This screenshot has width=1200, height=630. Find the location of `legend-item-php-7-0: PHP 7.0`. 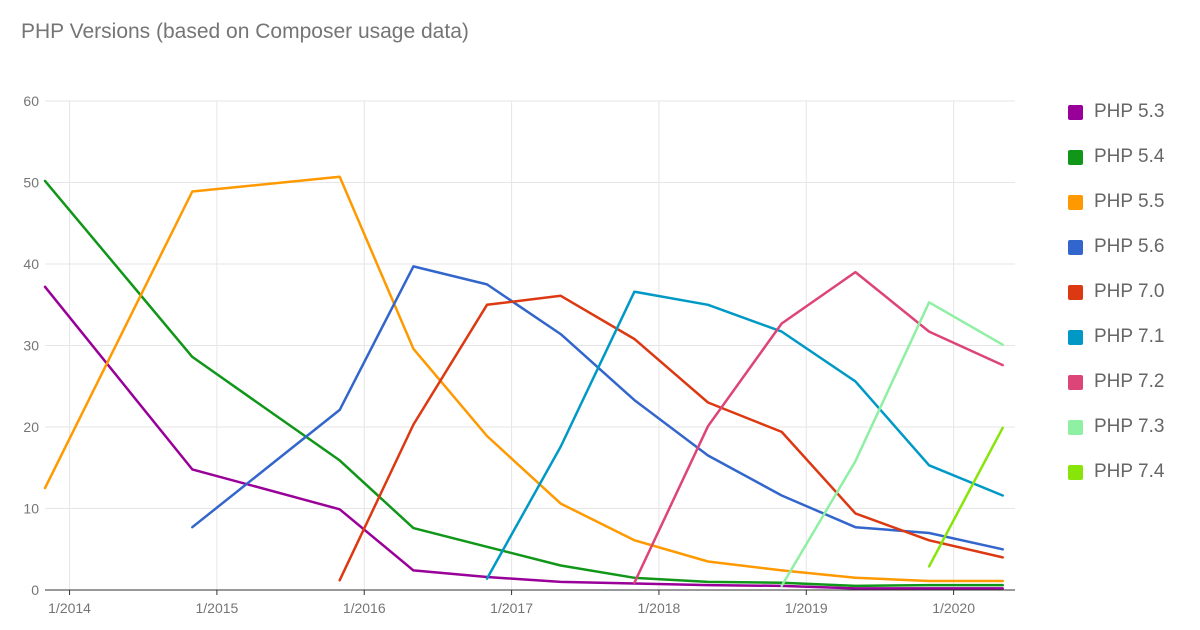

legend-item-php-7-0: PHP 7.0 is located at coordinates (1116, 292).